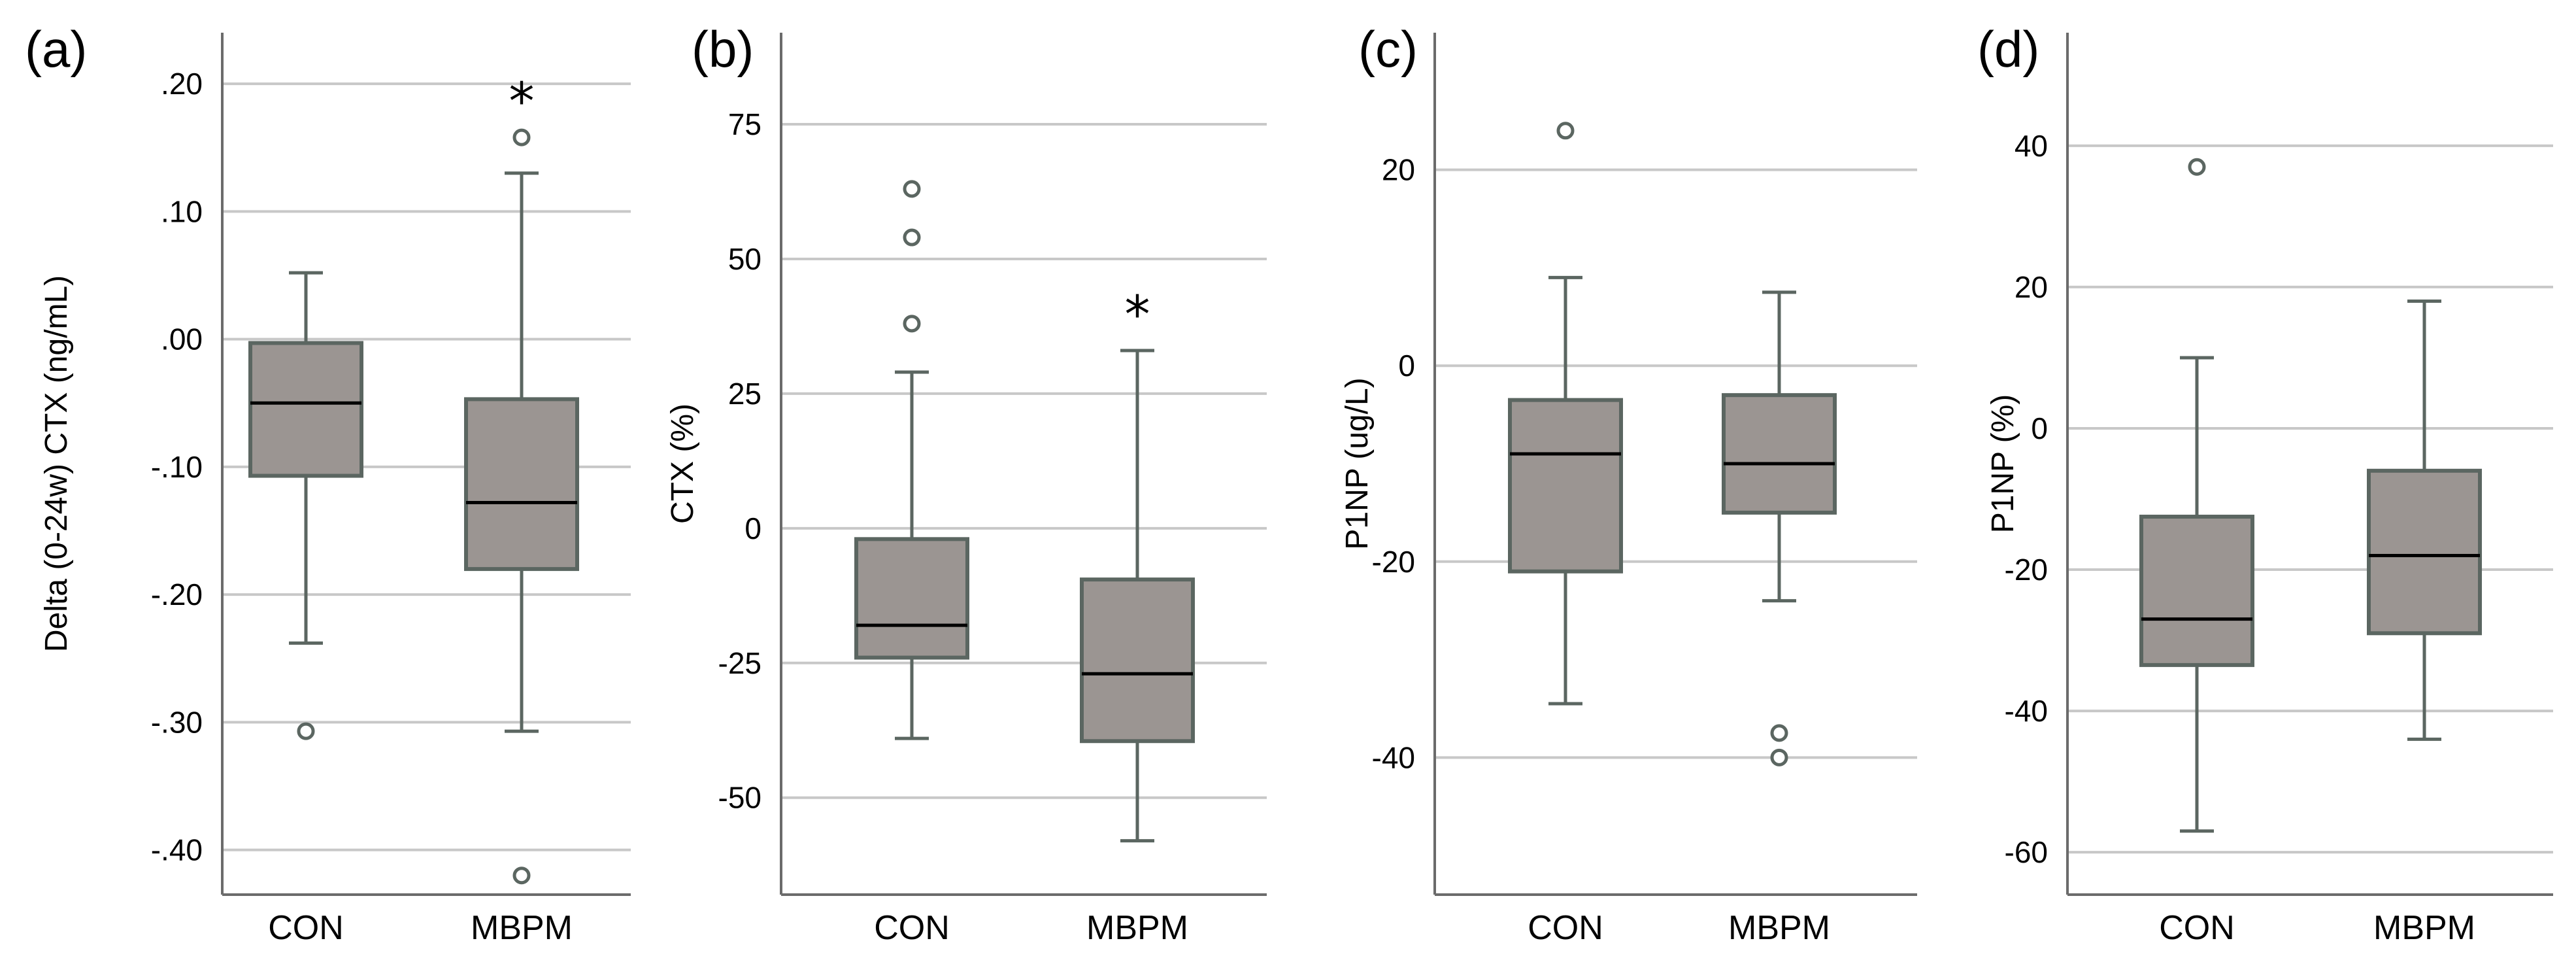 Image resolution: width=2576 pixels, height=962 pixels. I want to click on panel-letter: (b), so click(723, 49).